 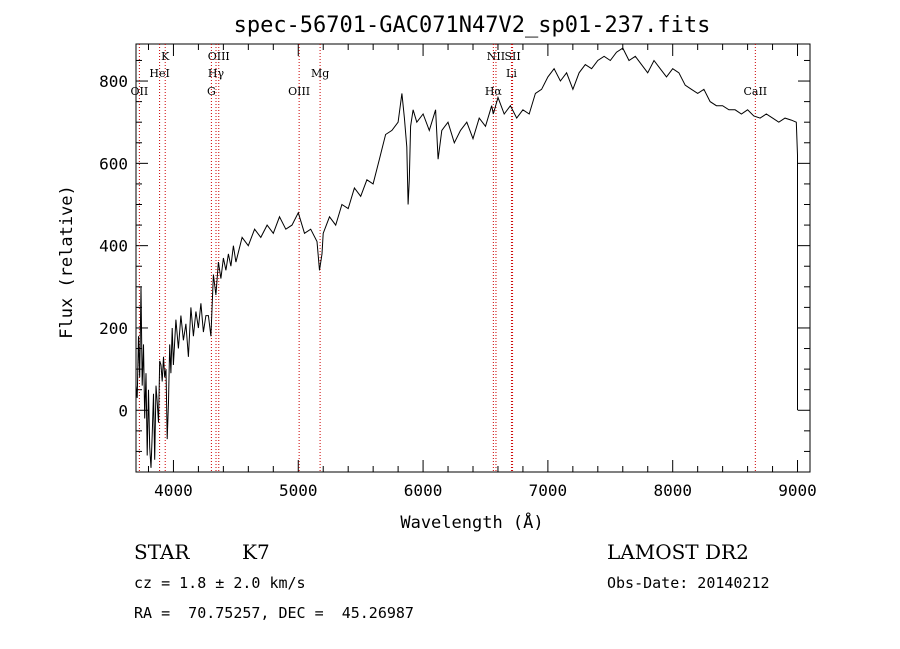 What do you see at coordinates (496, 56) in the screenshot?
I see `line-marker-label: NII` at bounding box center [496, 56].